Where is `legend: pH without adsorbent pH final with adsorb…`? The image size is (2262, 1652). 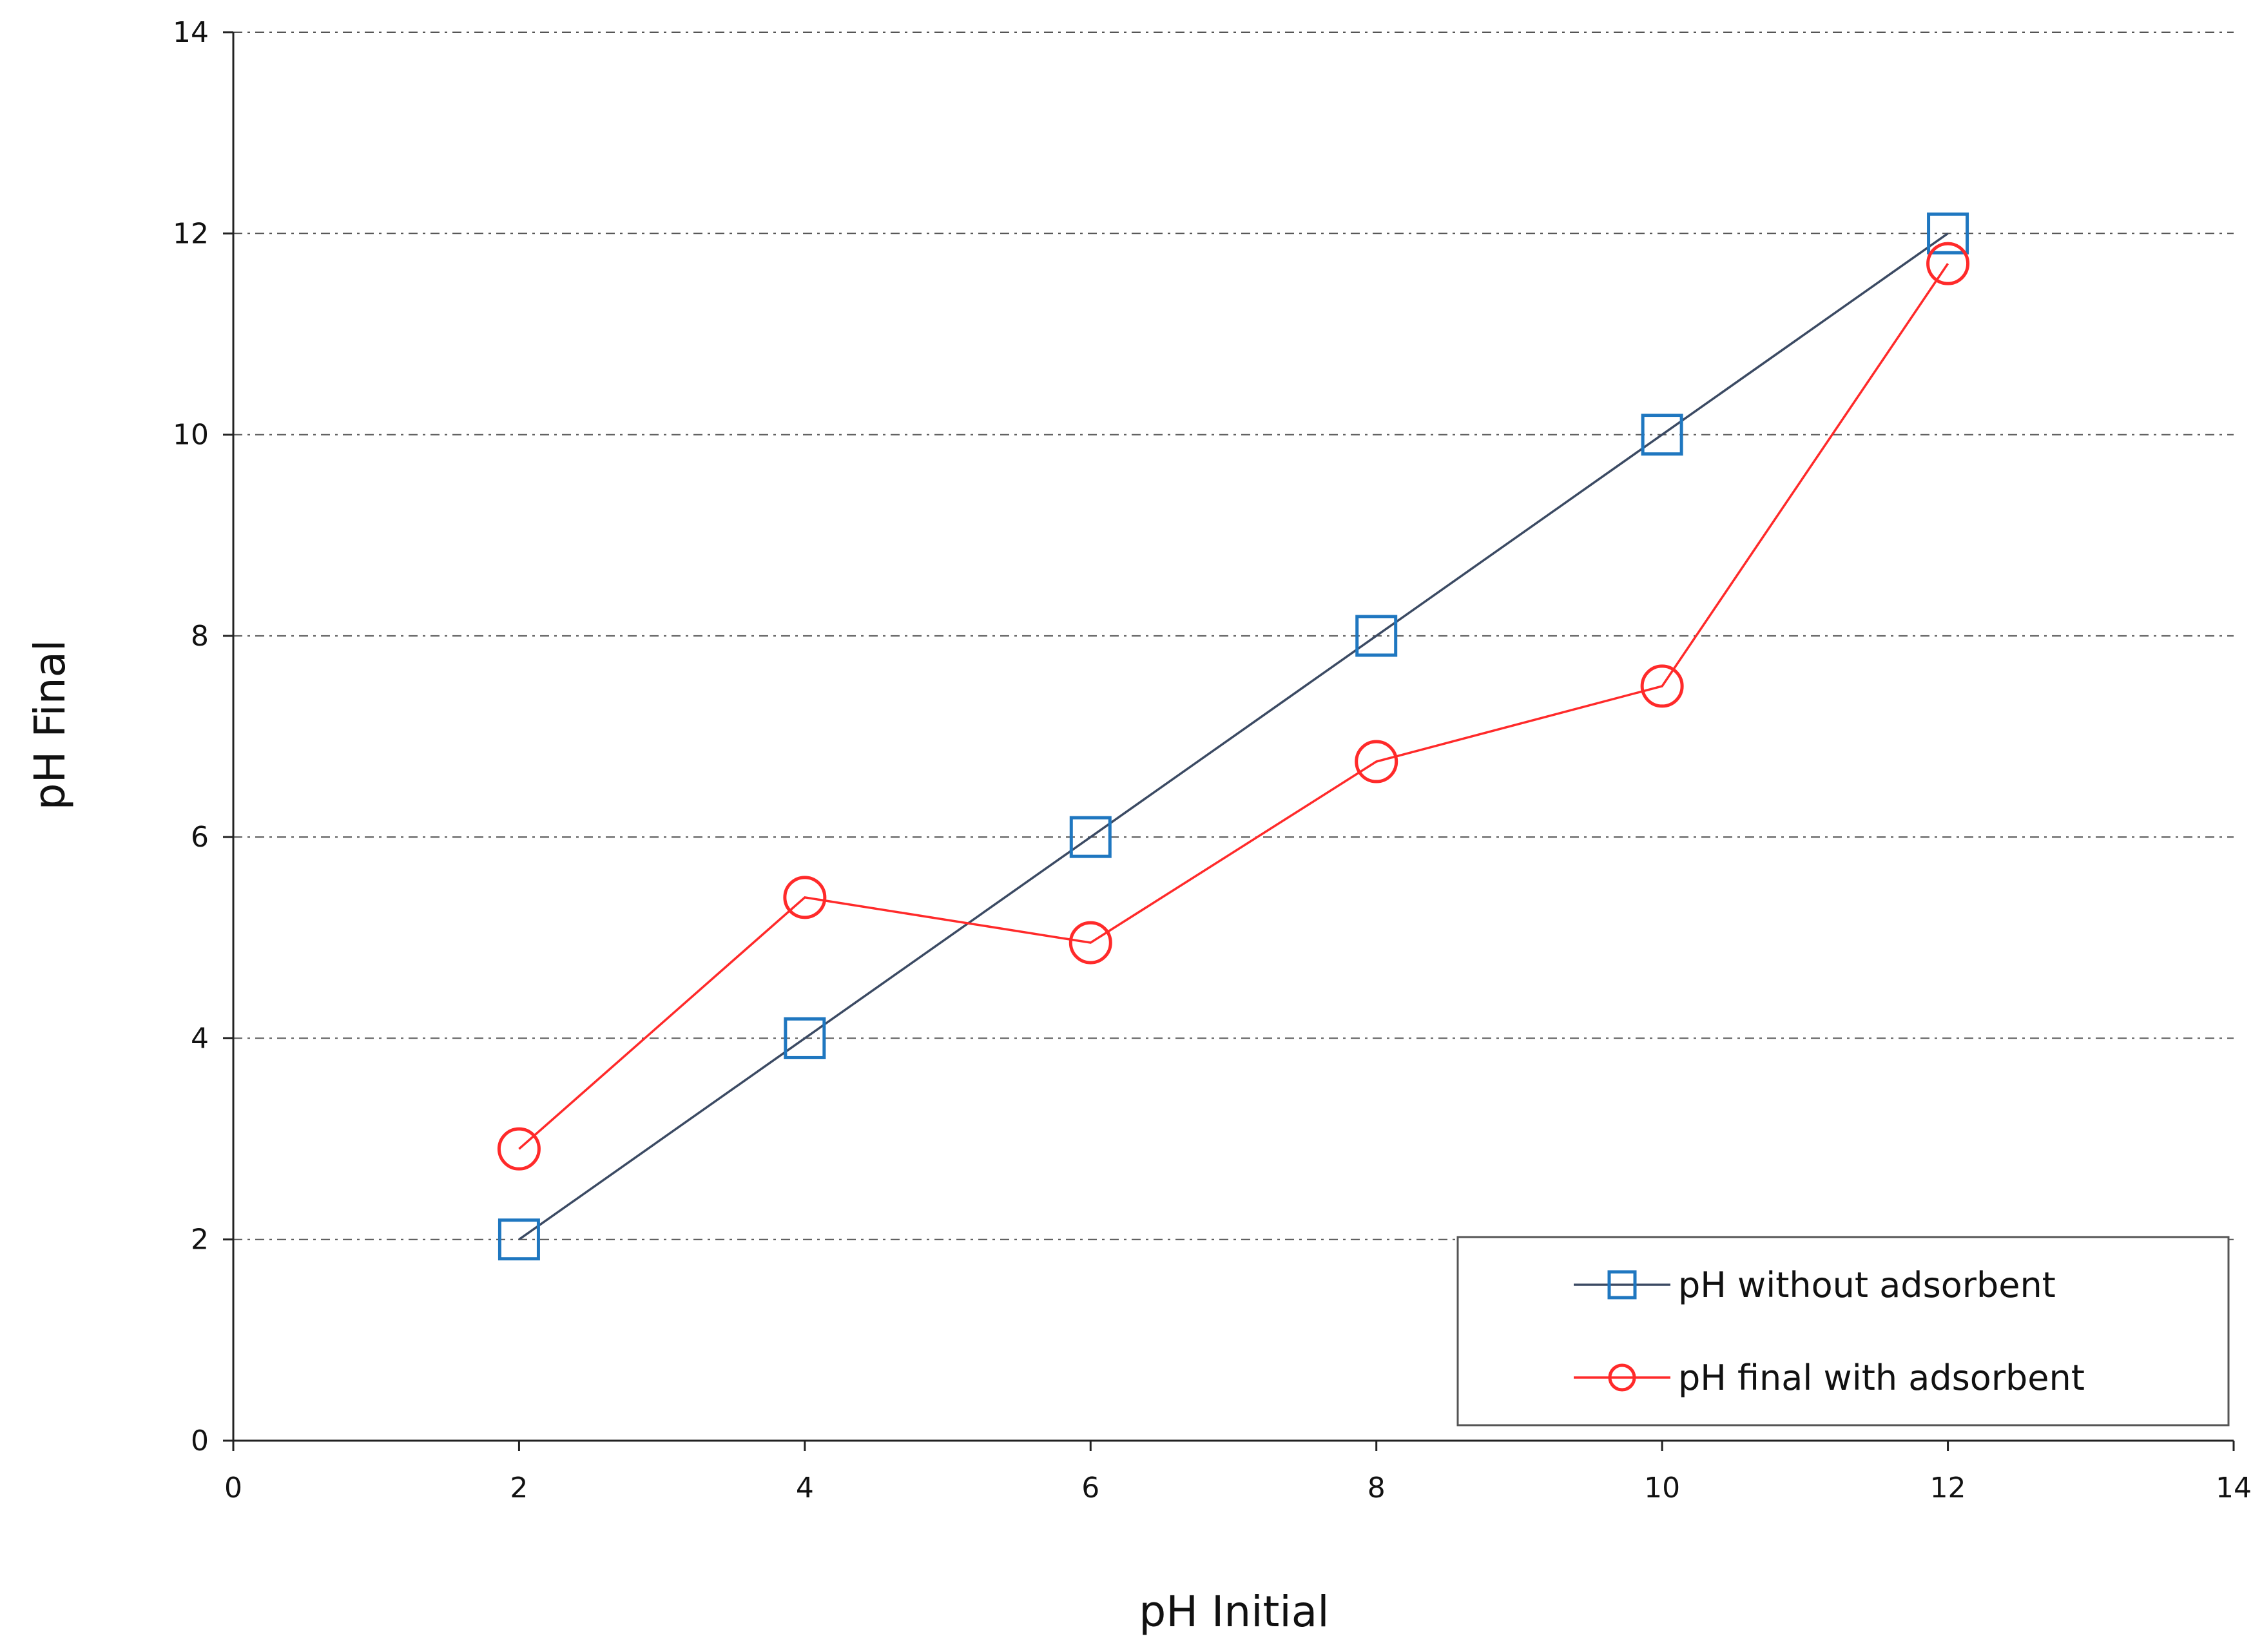 legend: pH without adsorbent pH final with adsorb… is located at coordinates (1843, 1331).